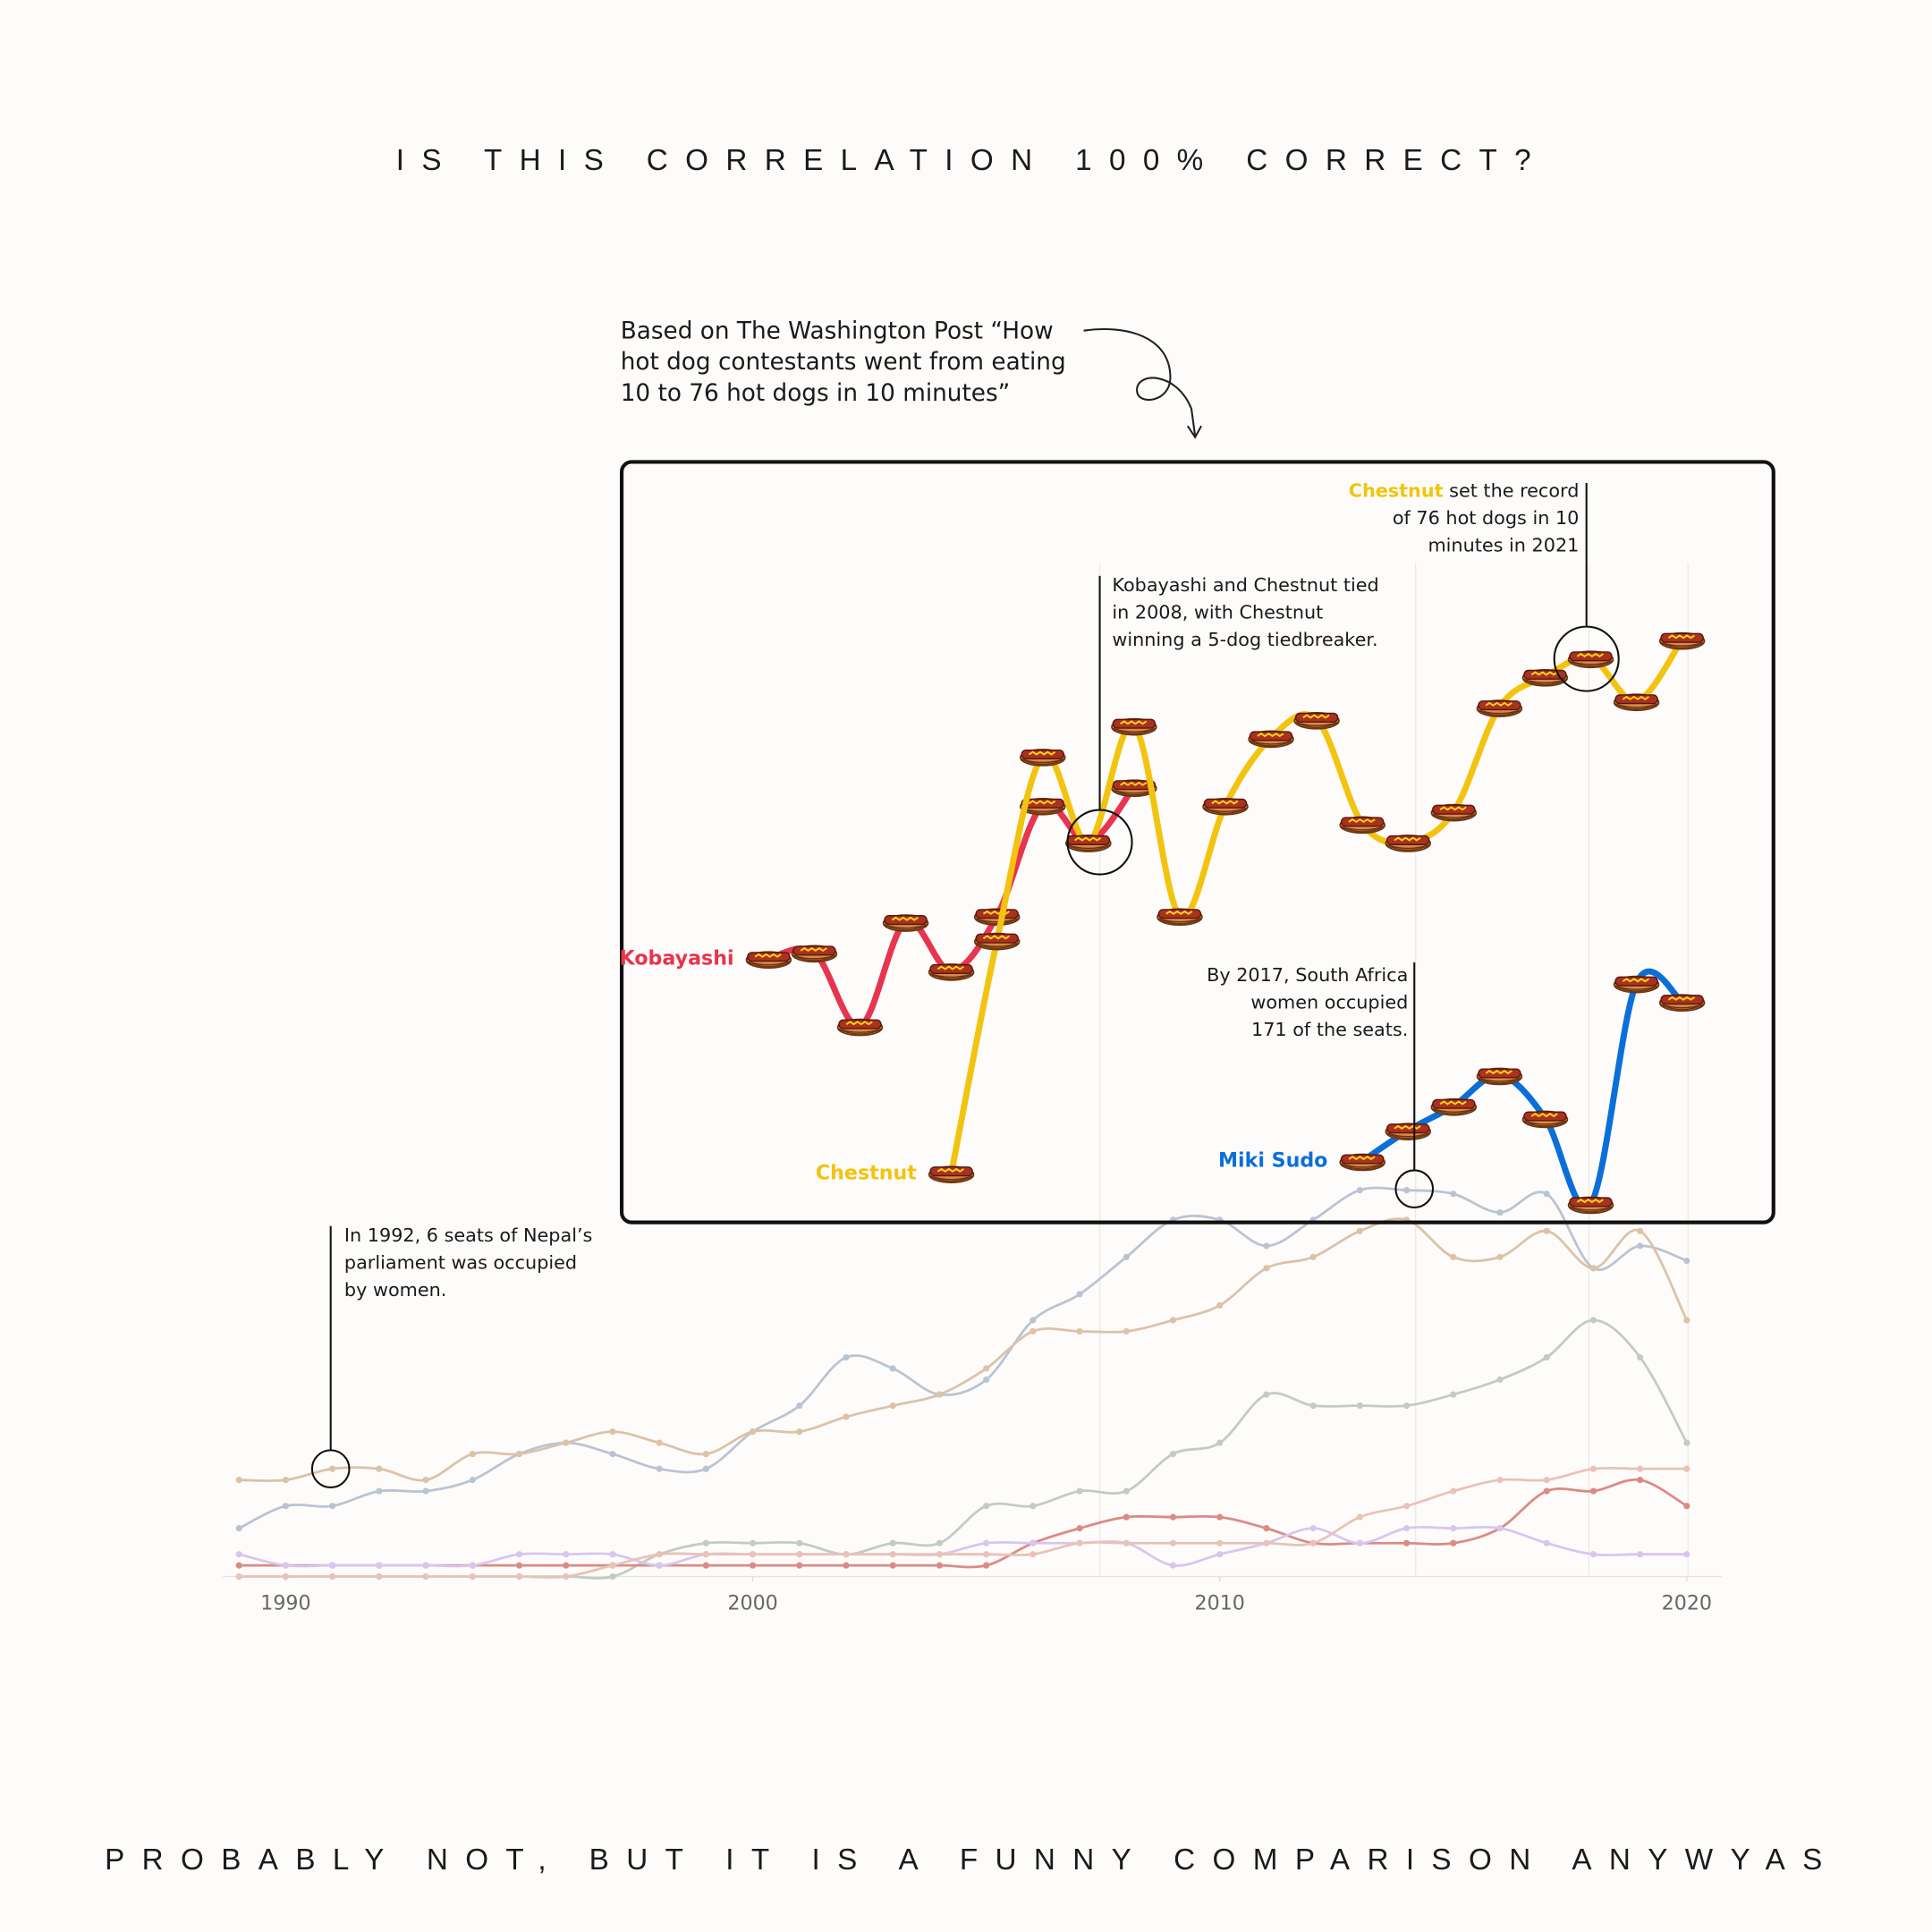  Describe the element at coordinates (1464, 491) in the screenshot. I see `annotation-text: Chestnut set the record` at that location.